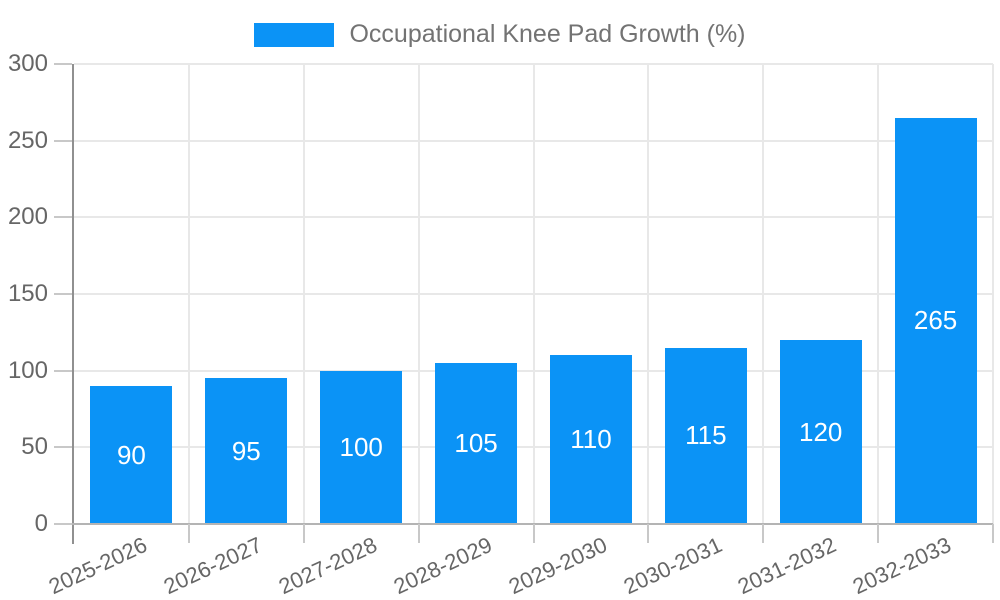  I want to click on bar-value-label: 265, so click(935, 320).